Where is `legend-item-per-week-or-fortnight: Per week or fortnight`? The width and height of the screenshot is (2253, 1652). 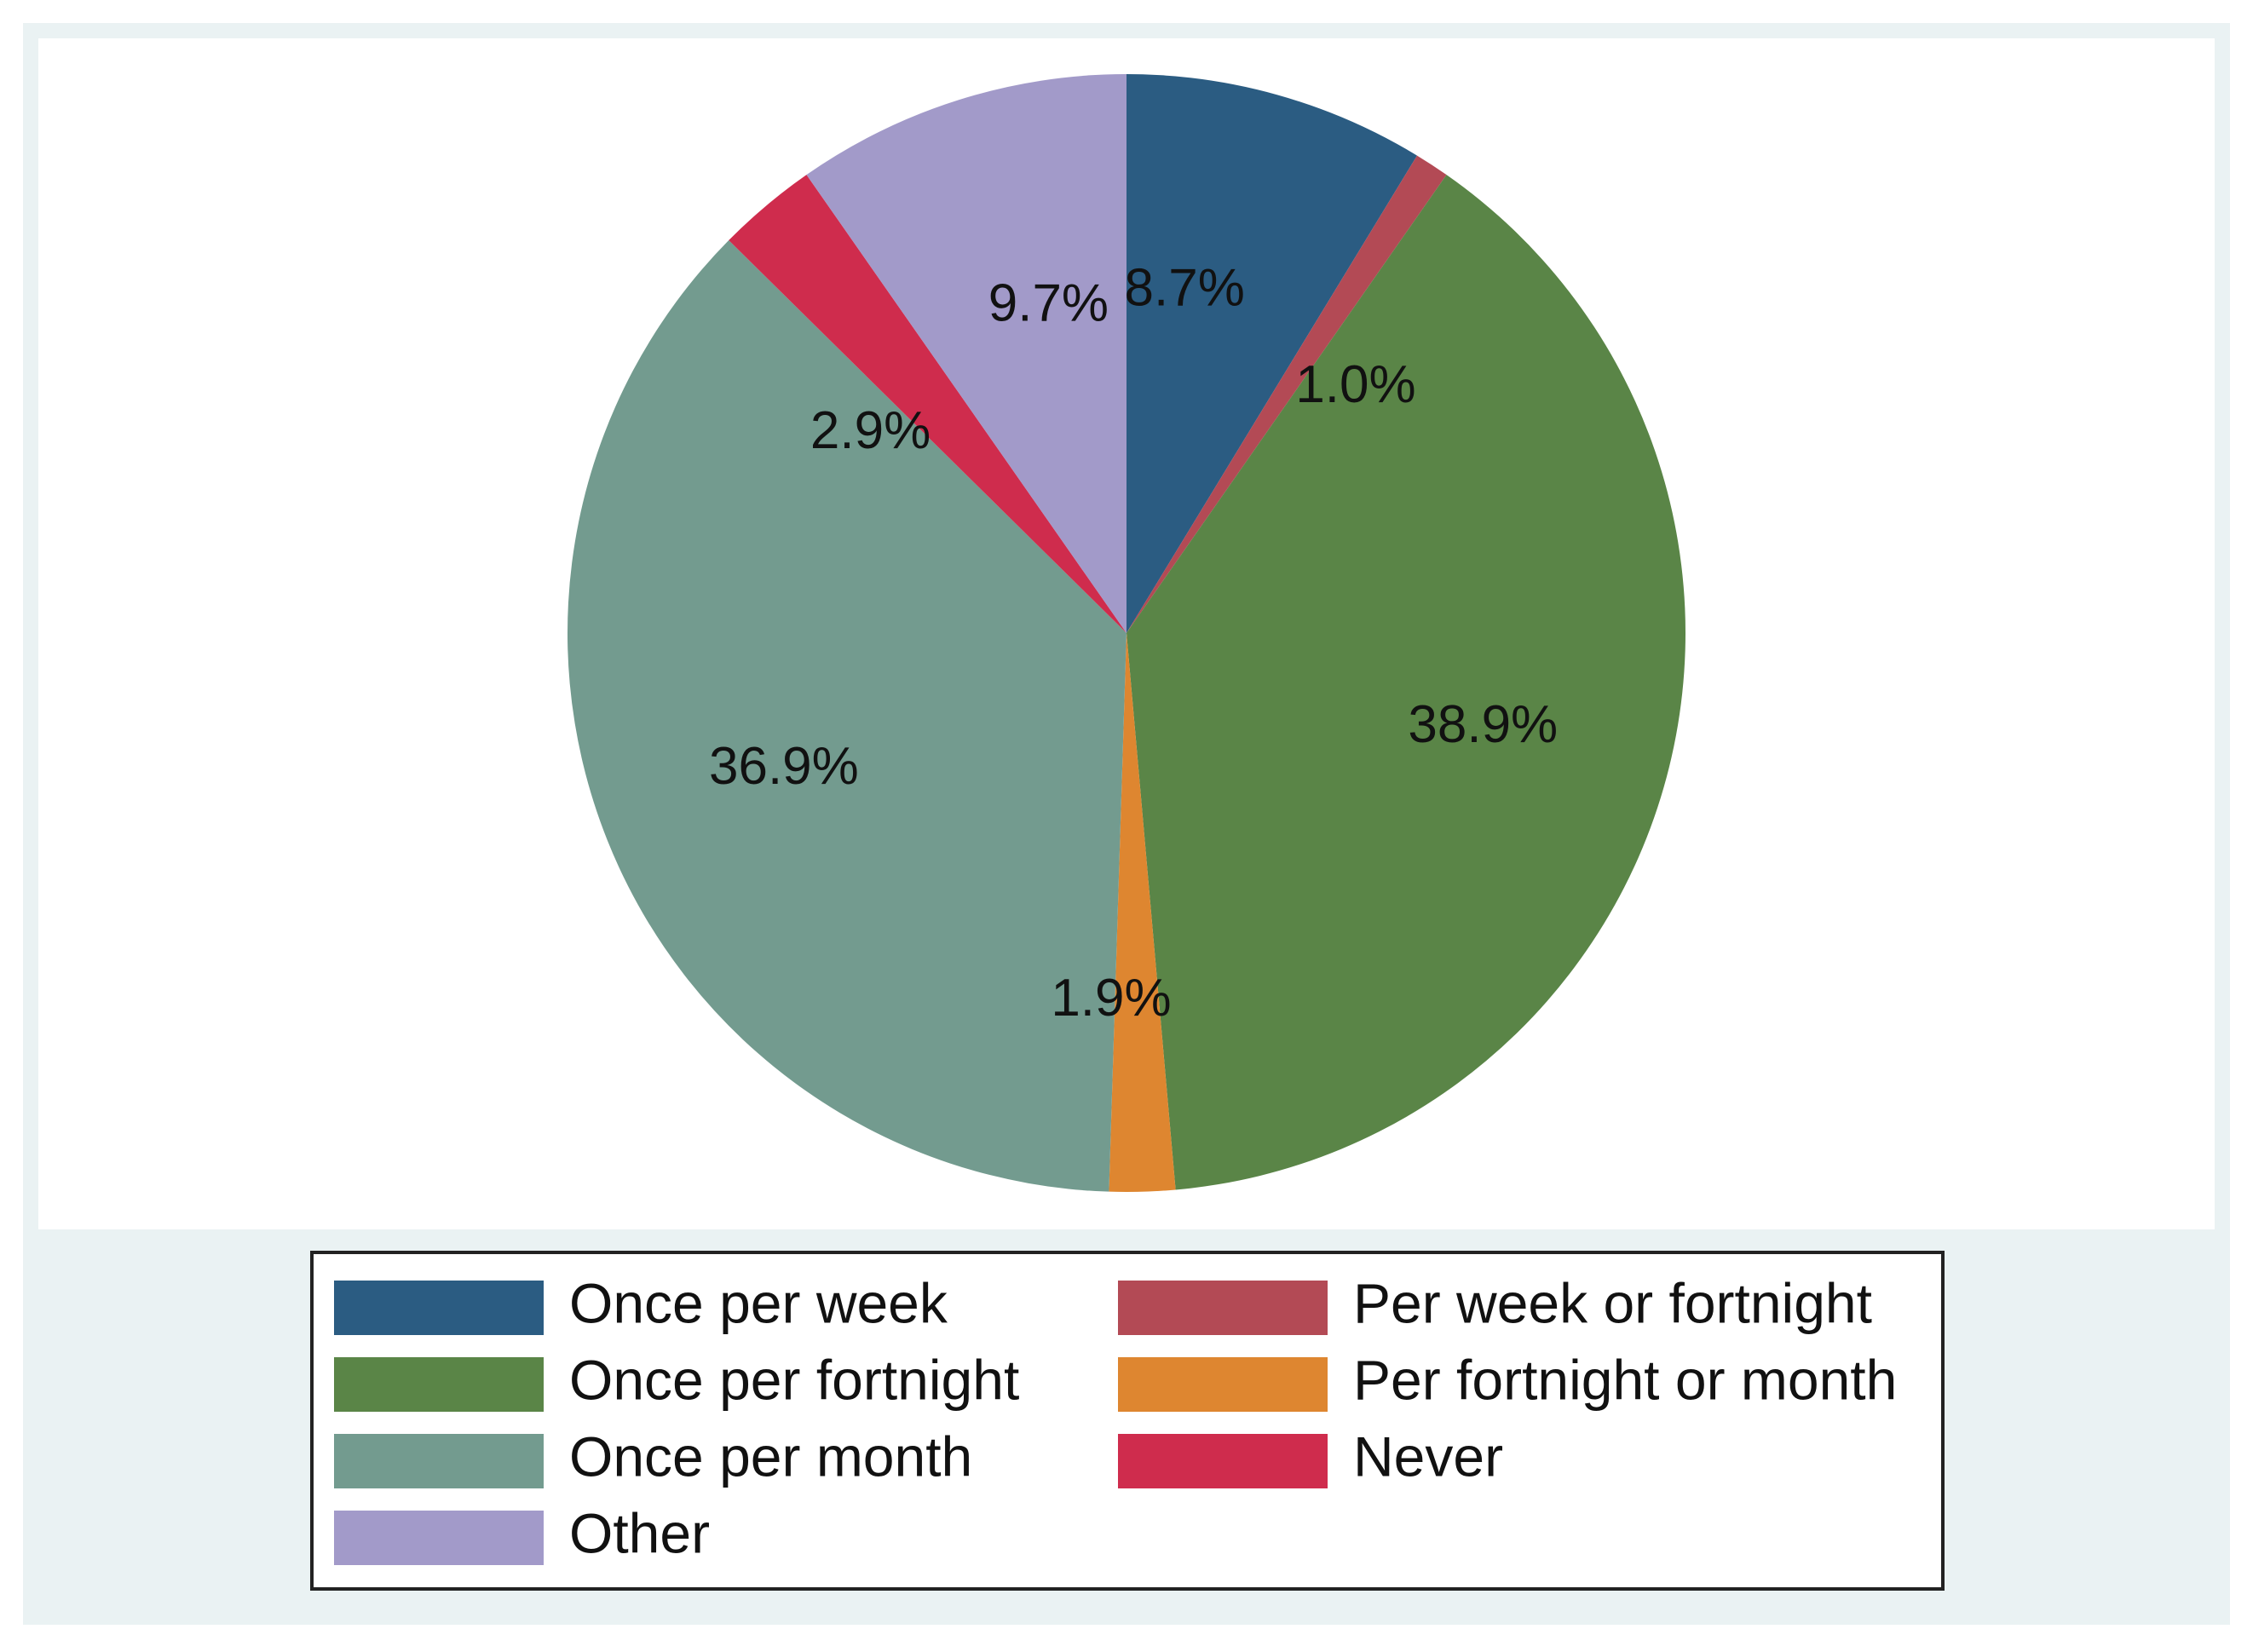
legend-item-per-week-or-fortnight: Per week or fortnight is located at coordinates (1495, 1303).